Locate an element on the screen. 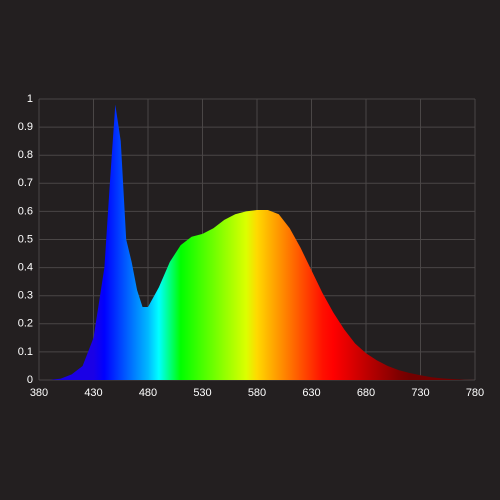  x-tick-label: 580 is located at coordinates (257, 393).